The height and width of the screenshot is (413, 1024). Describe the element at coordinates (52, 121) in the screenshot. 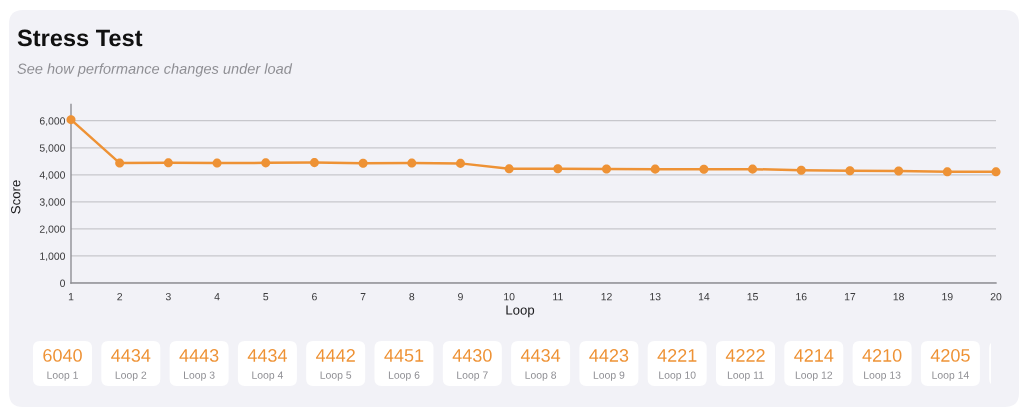

I see `y-tick-label: 6,000` at that location.